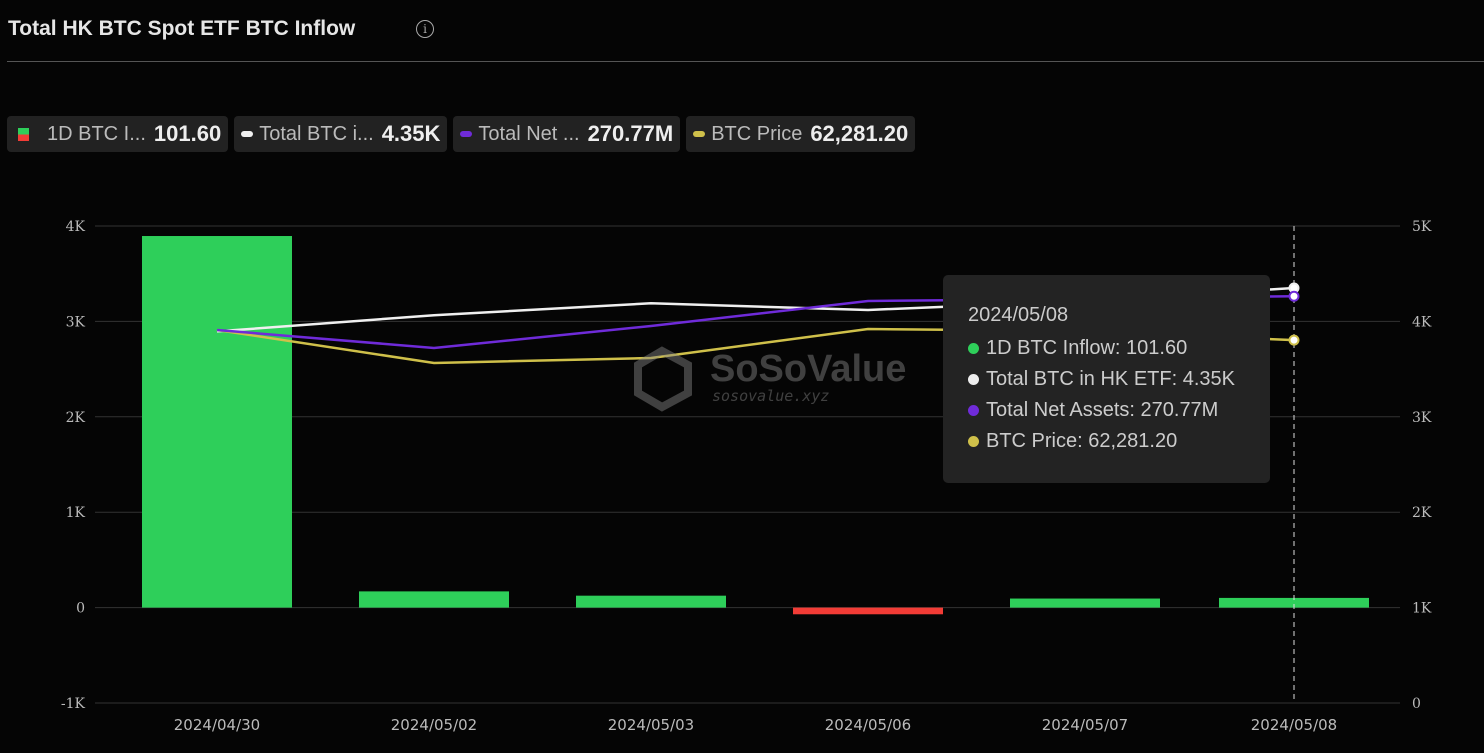 This screenshot has height=753, width=1484. What do you see at coordinates (757, 133) in the screenshot?
I see `legend-label: BTC Price` at bounding box center [757, 133].